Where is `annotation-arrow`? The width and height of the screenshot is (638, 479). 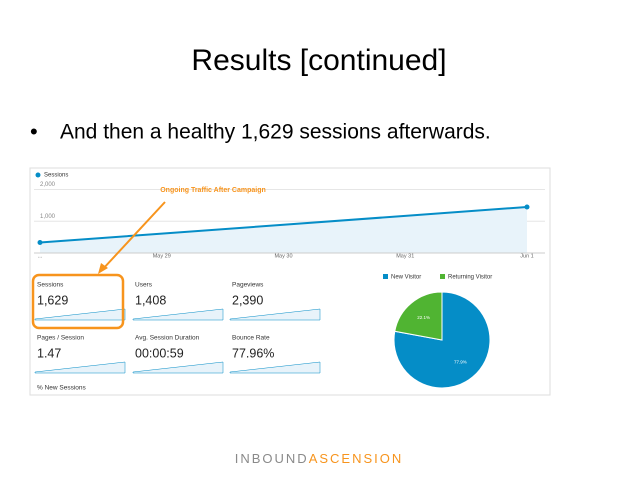
annotation-arrow is located at coordinates (133, 236).